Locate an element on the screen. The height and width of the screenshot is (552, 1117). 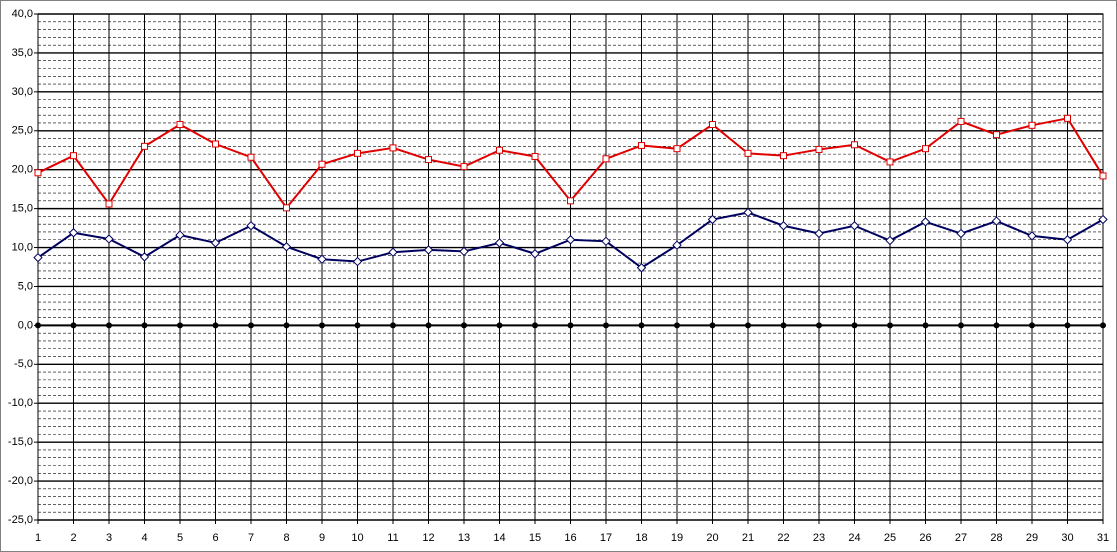
x-tick-label: 30 is located at coordinates (1067, 538).